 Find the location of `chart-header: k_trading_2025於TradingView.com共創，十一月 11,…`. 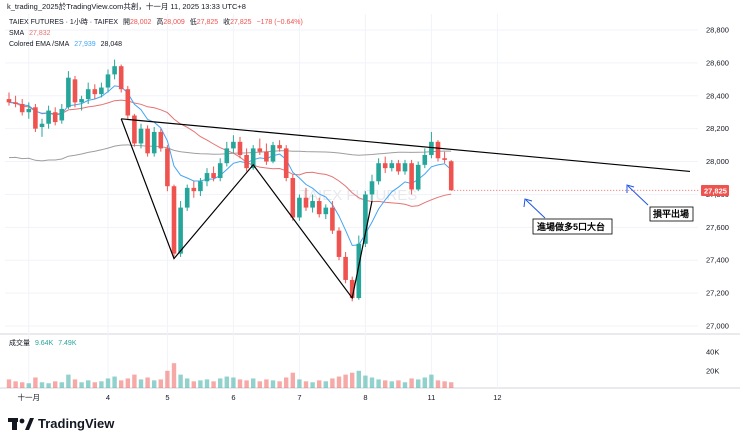

chart-header: k_trading_2025於TradingView.com共創，十一月 11,… is located at coordinates (370, 7).